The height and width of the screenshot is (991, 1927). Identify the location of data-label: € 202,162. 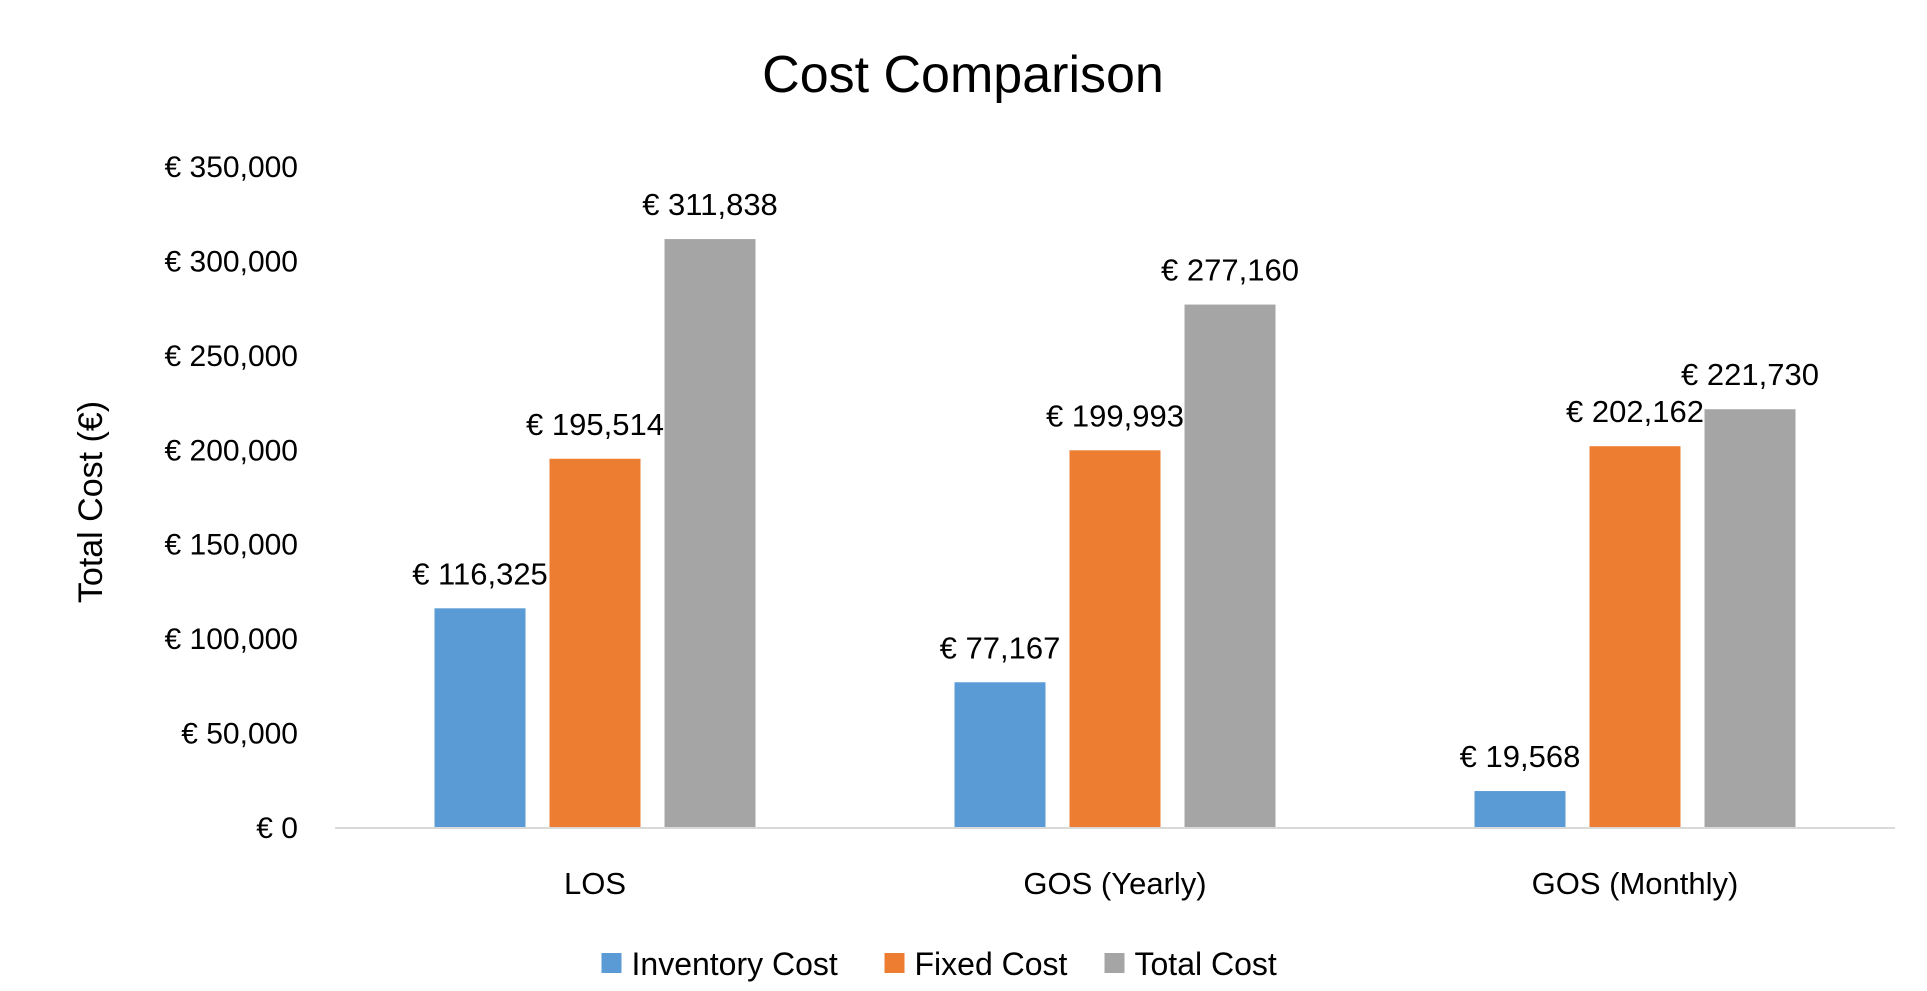
(1635, 411).